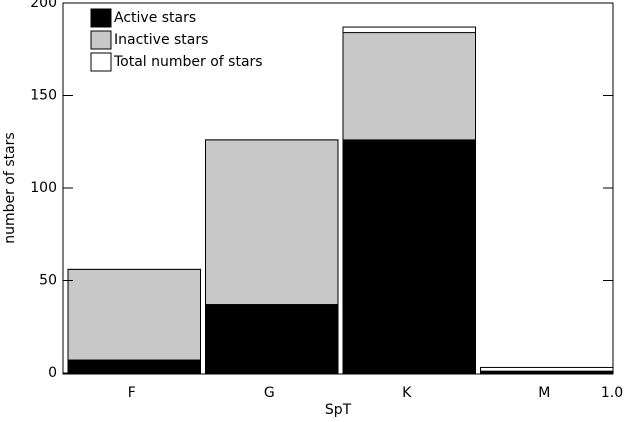 This screenshot has height=422, width=633. Describe the element at coordinates (188, 62) in the screenshot. I see `legend-label: Total number of stars` at that location.